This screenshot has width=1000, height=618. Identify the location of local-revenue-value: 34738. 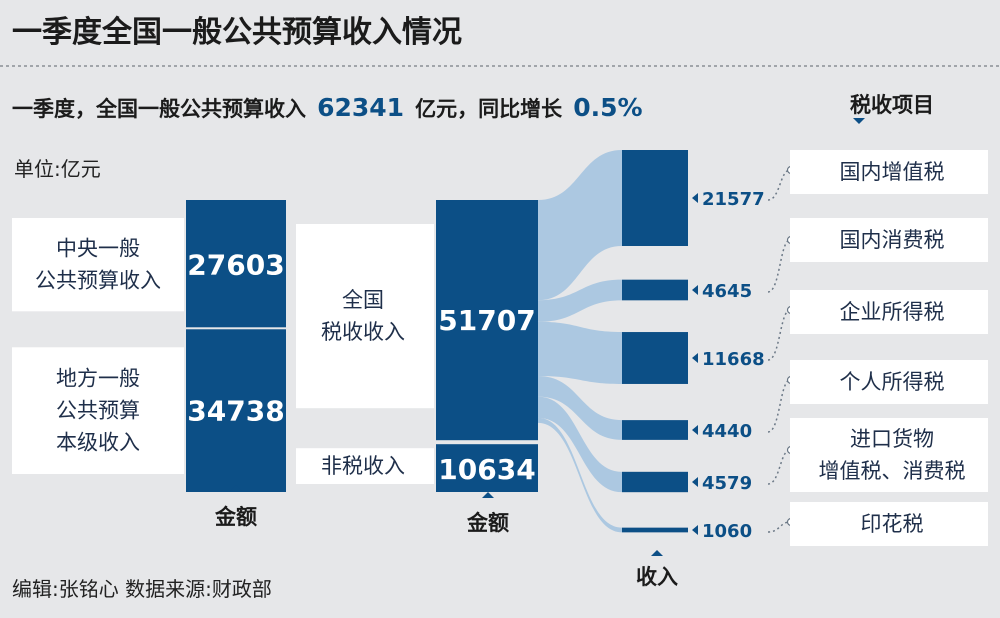
(235, 411).